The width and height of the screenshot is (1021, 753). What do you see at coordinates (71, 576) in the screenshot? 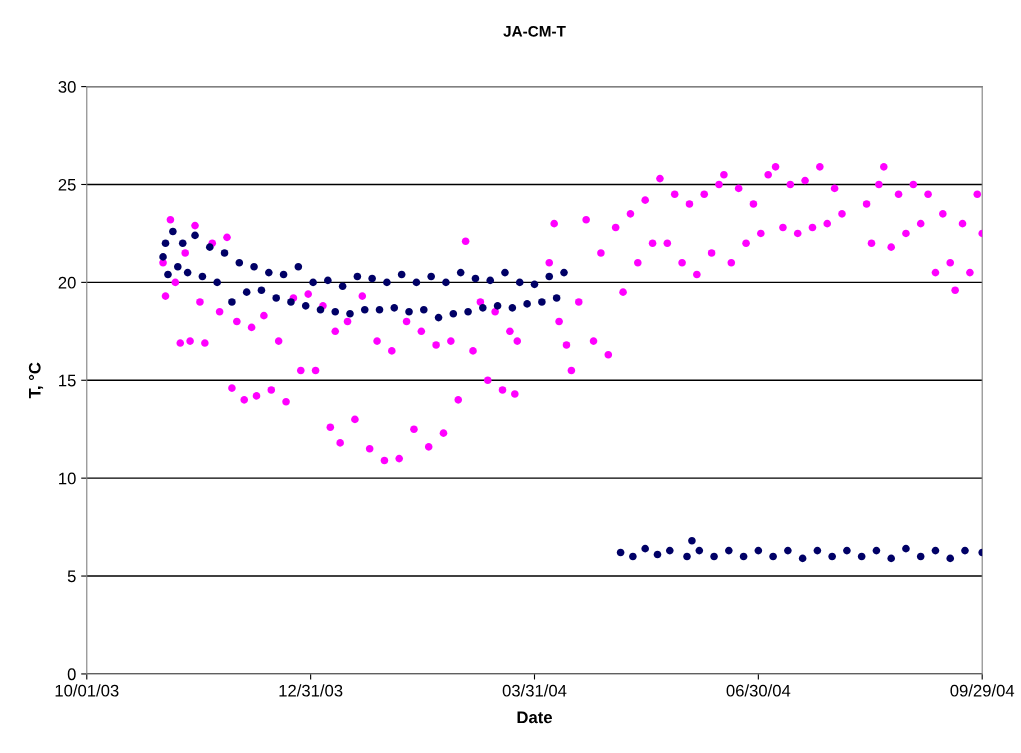
I see `y-tick-label: 5` at bounding box center [71, 576].